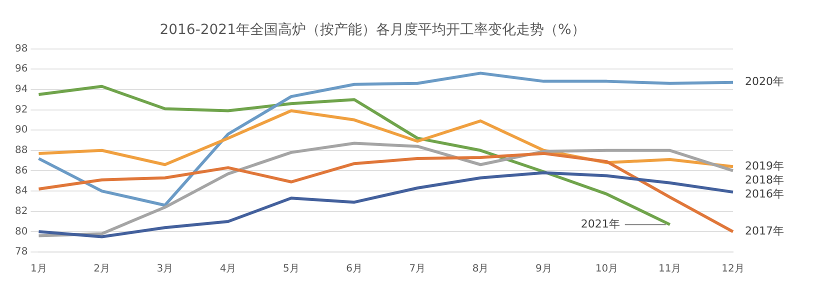 The image size is (815, 288). I want to click on y-tick-label: 98, so click(21, 48).